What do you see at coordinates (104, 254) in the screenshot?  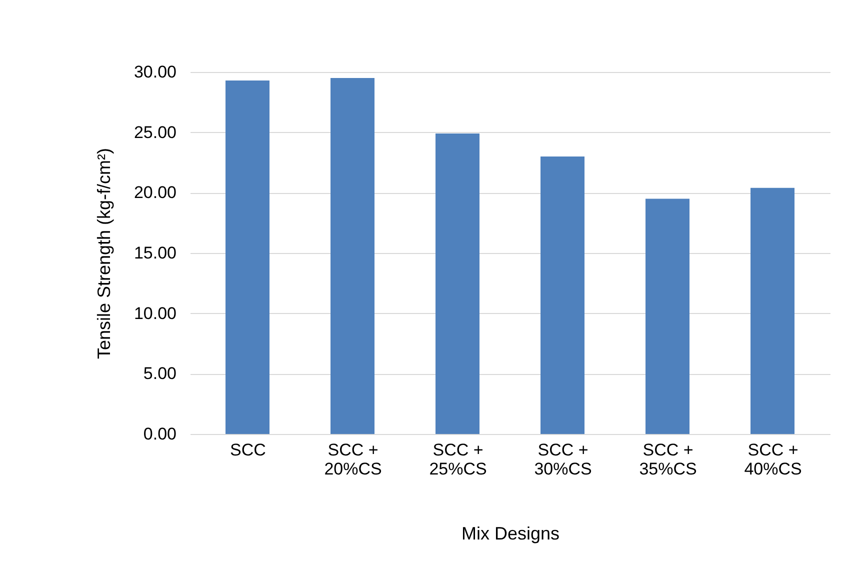 I see `y-axis-title: Tensile Strength (kg-f/cm²)` at bounding box center [104, 254].